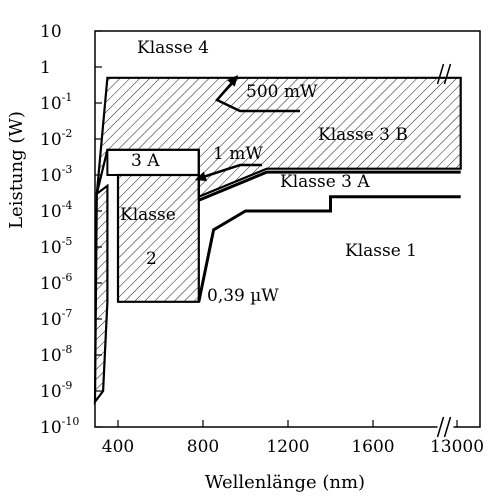 This screenshot has width=495, height=501. Describe the element at coordinates (67, 97) in the screenshot. I see `y-tick-exponent-2: -1` at that location.